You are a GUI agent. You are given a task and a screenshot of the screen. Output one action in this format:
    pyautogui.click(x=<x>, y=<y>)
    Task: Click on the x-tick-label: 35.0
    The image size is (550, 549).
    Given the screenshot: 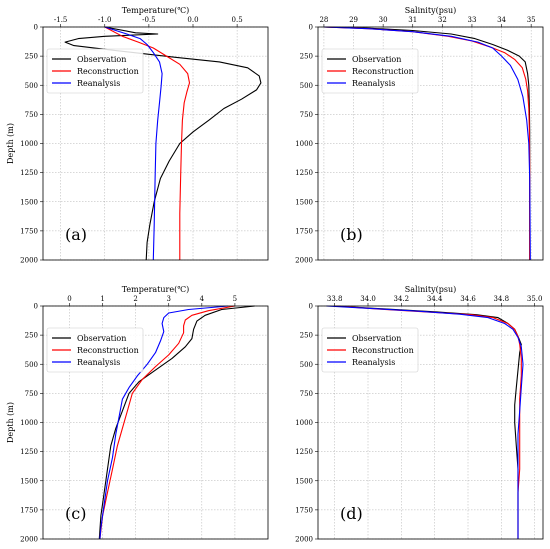 What is the action you would take?
    pyautogui.click(x=535, y=299)
    